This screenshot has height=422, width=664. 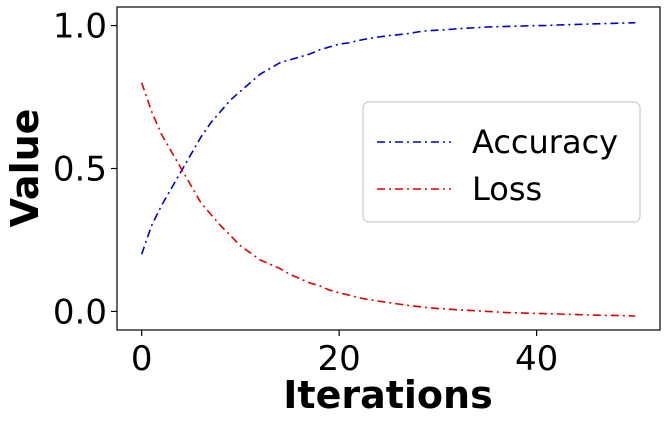 I want to click on legend-entries: Accuracy Loss, so click(x=497, y=165).